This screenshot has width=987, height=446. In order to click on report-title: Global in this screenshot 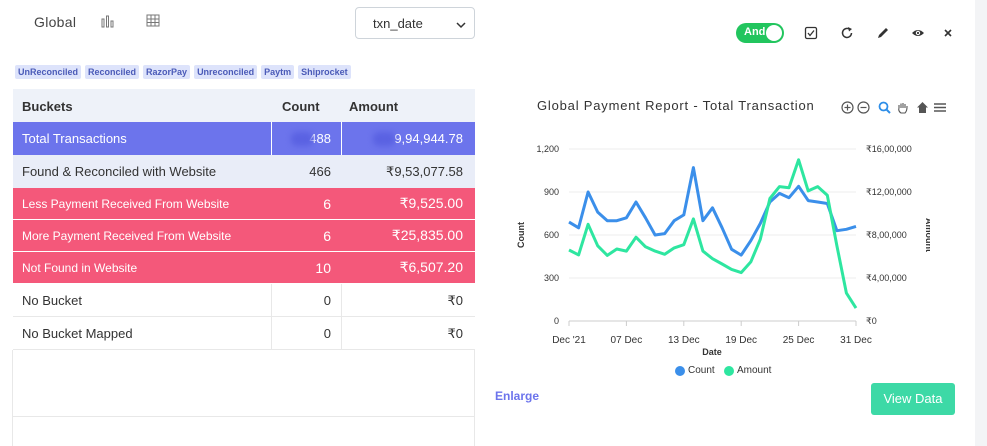, I will do `click(55, 22)`.